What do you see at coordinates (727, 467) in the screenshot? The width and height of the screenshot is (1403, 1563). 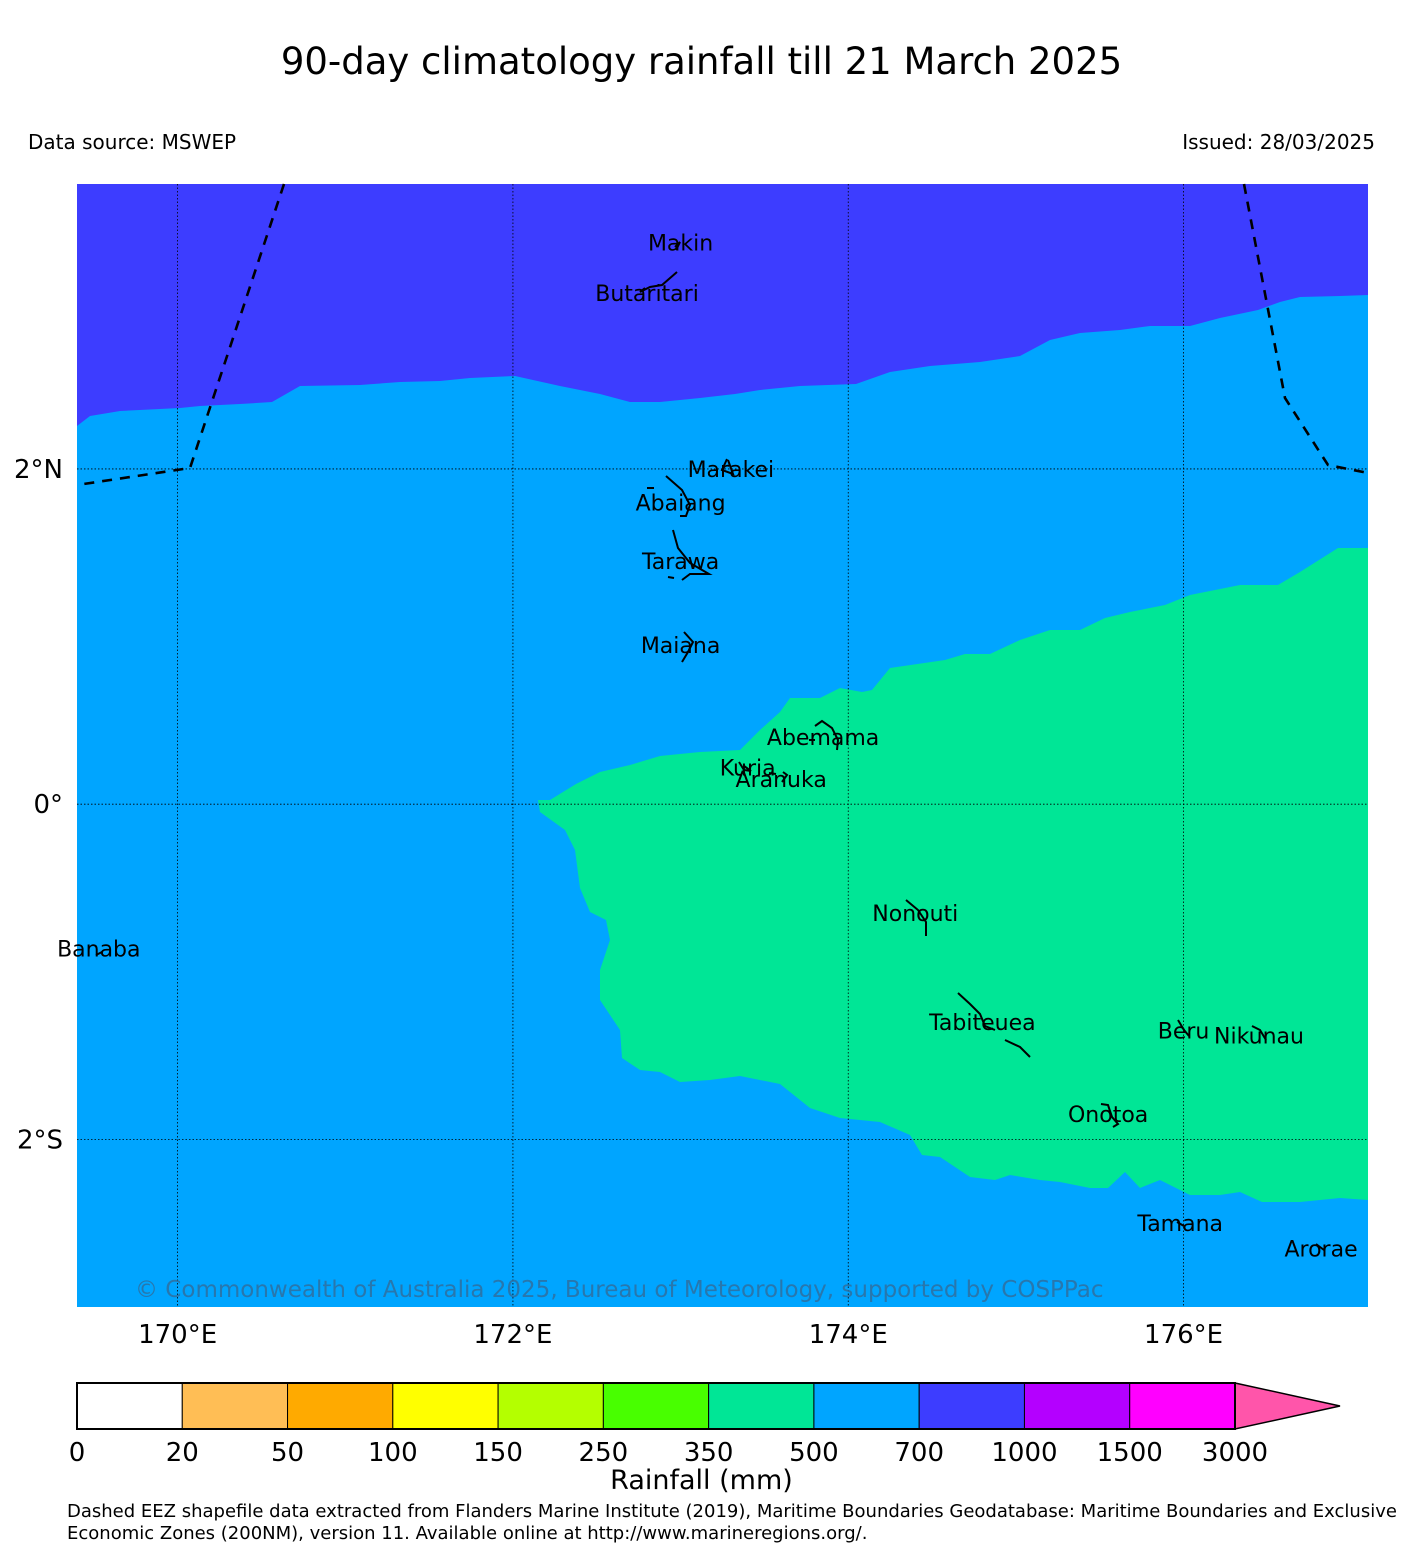 I see `coast-marakei` at bounding box center [727, 467].